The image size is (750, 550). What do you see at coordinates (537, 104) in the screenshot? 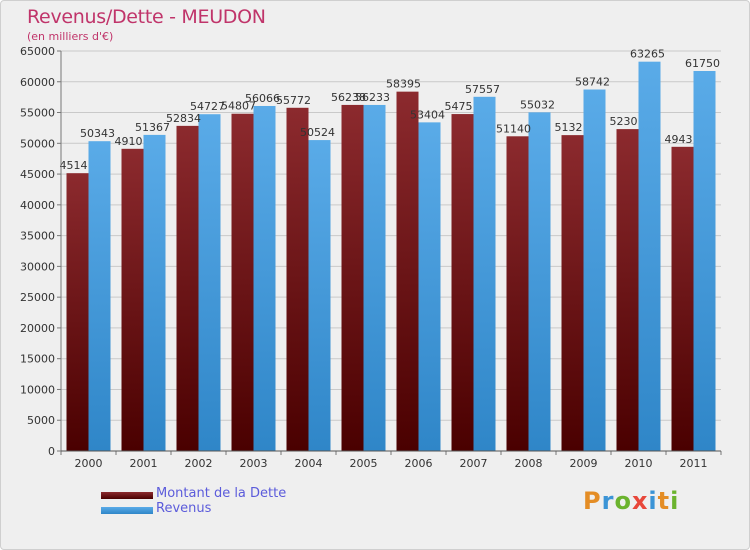
I see `data-label: 55032` at bounding box center [537, 104].